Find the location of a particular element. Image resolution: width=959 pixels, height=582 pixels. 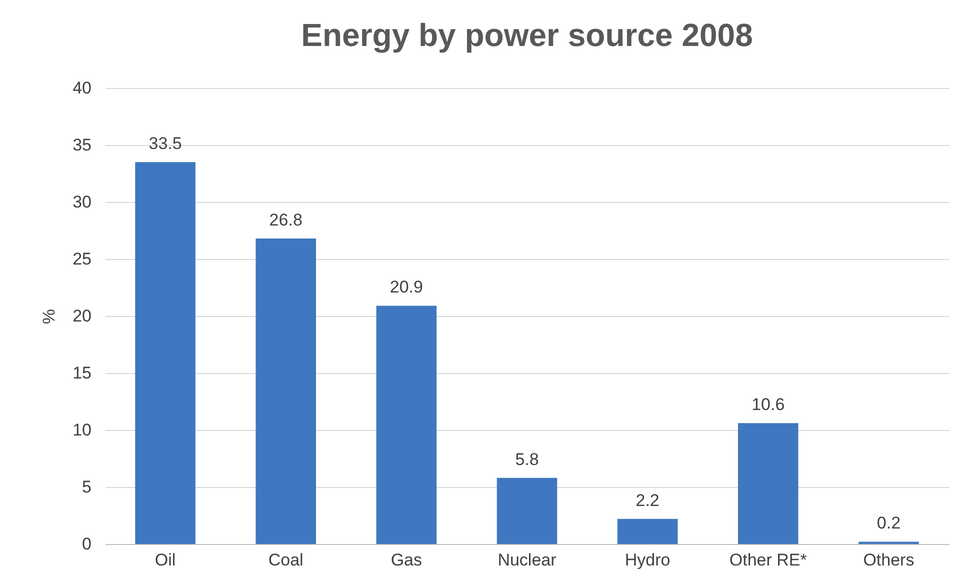

chart-title: Energy by power source 2008 is located at coordinates (527, 35).